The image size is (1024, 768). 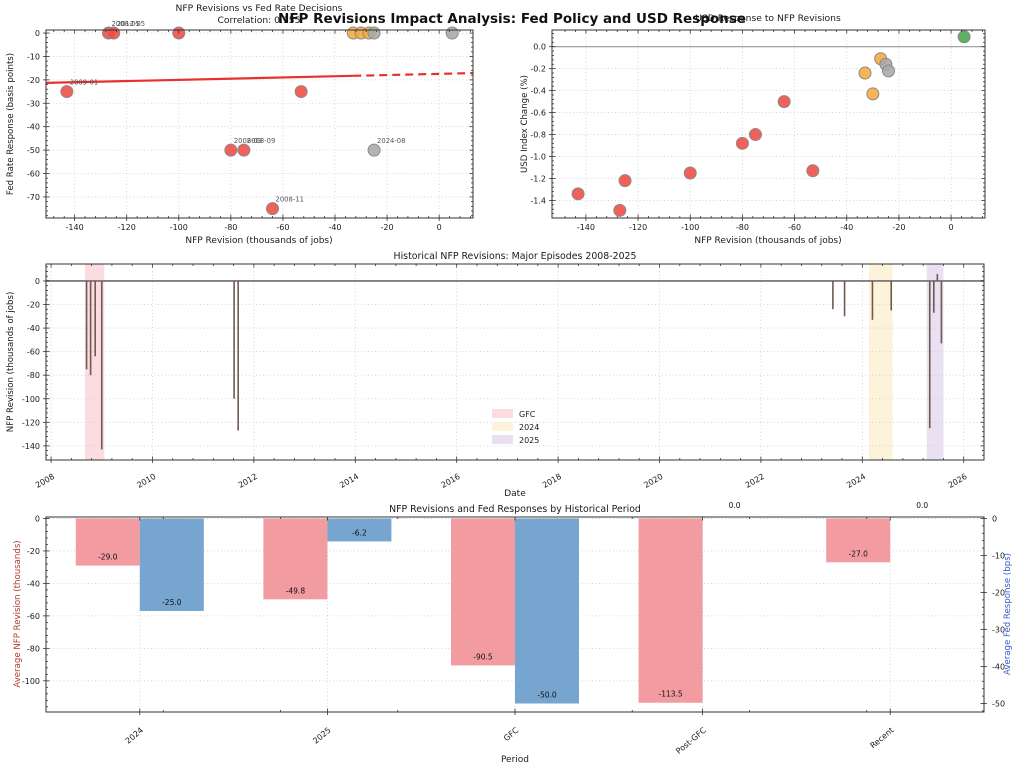 What do you see at coordinates (527, 414) in the screenshot?
I see `legend-label: GFC` at bounding box center [527, 414].